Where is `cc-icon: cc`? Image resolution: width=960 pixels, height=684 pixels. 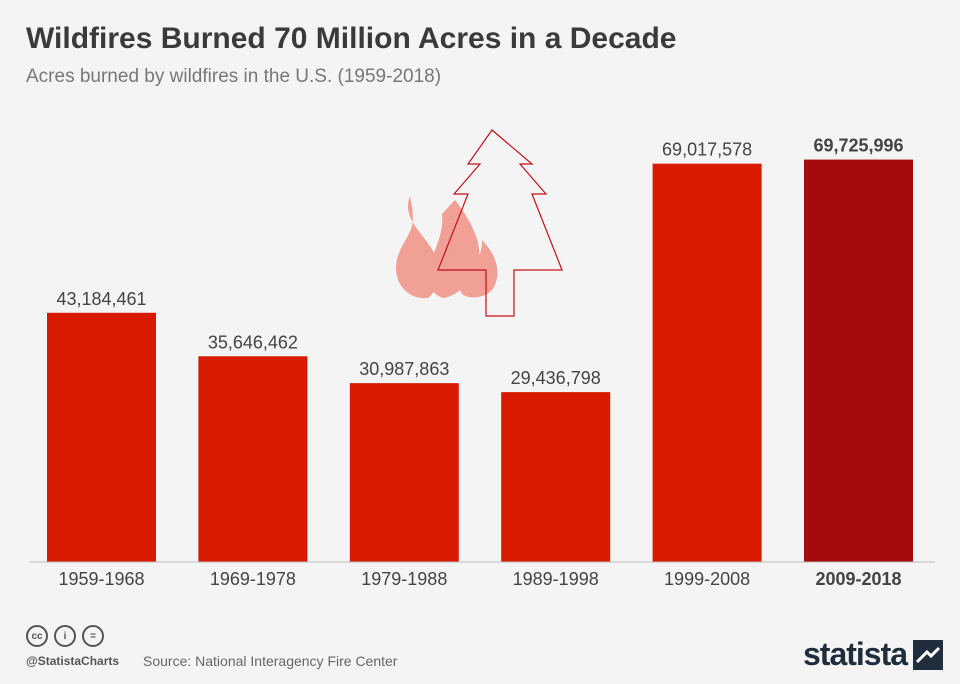
cc-icon: cc is located at coordinates (37, 636).